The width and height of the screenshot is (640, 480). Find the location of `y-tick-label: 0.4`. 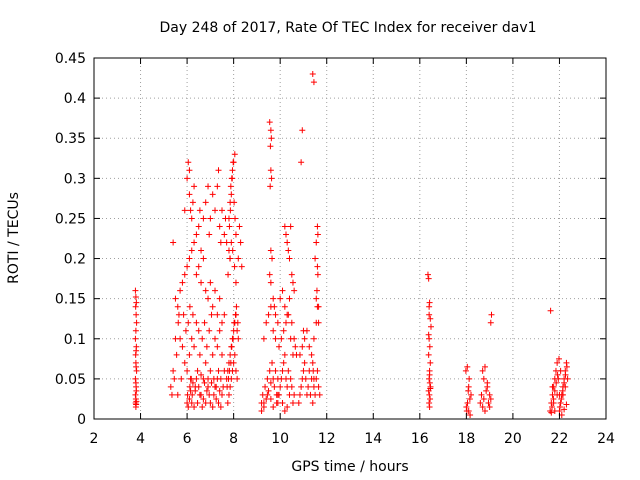

y-tick-label: 0.4 is located at coordinates (75, 99).